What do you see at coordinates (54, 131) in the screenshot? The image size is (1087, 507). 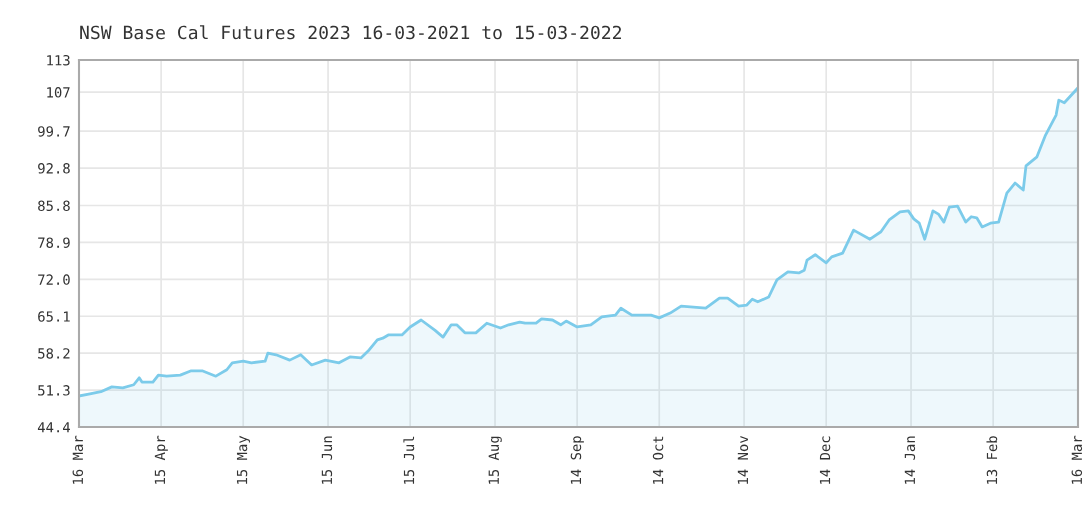 I see `y-tick-label: 99.7` at bounding box center [54, 131].